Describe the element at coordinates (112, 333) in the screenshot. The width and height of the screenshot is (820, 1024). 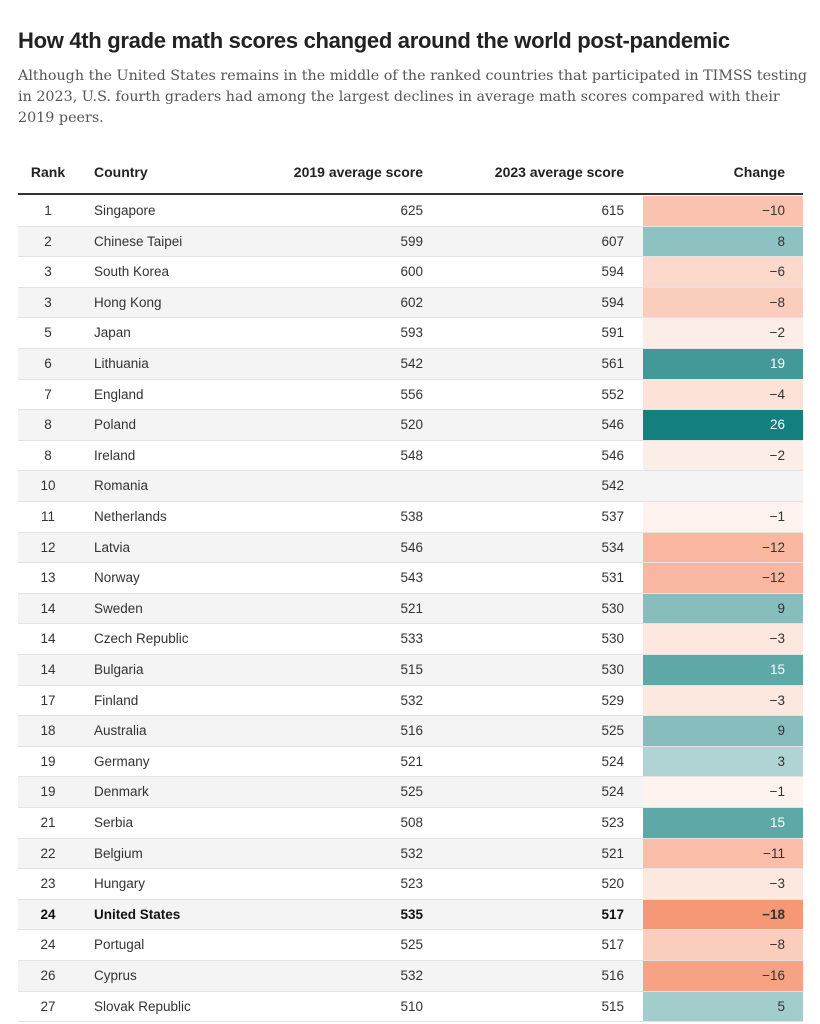
I see `country-cell: Japan` at that location.